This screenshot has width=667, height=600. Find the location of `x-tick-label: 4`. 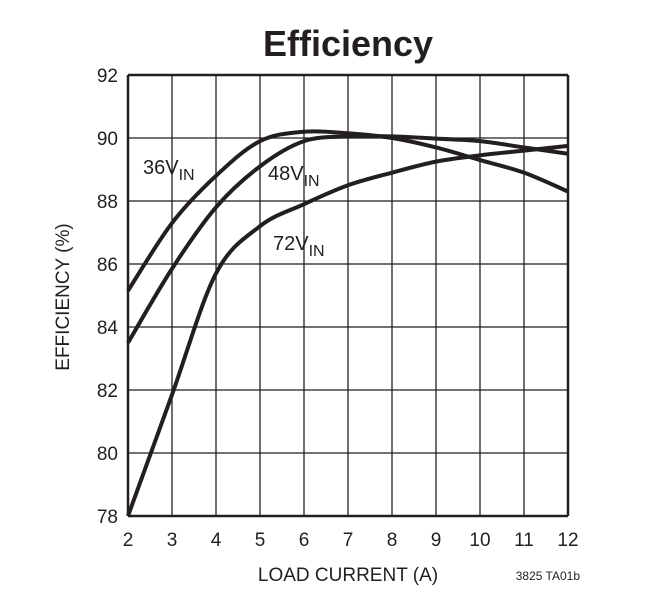

x-tick-label: 4 is located at coordinates (216, 540).